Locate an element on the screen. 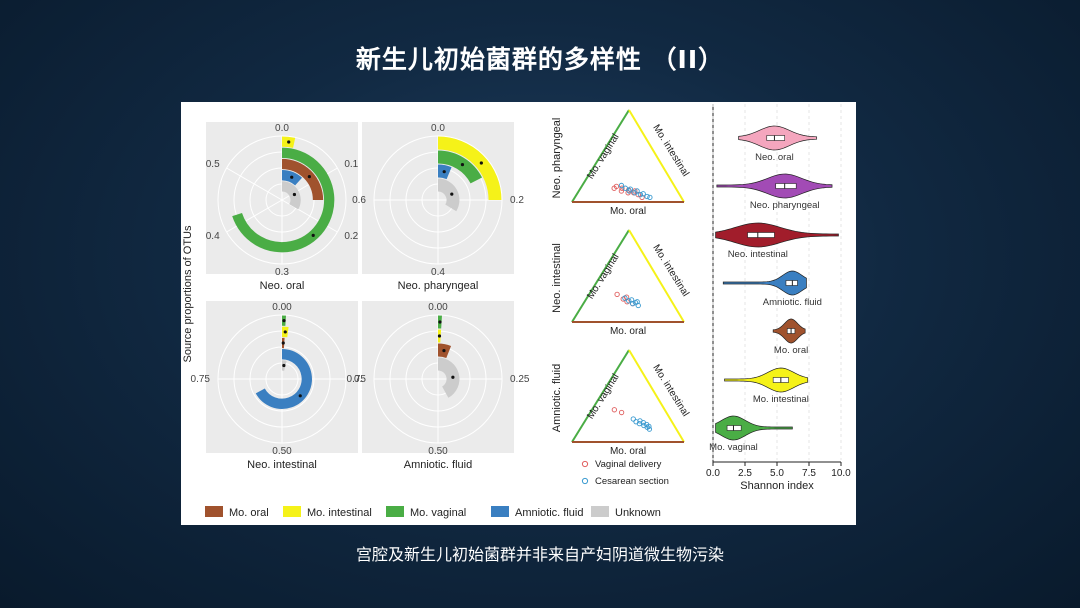 This screenshot has width=1080, height=608. legend-label: Mo. intestinal is located at coordinates (339, 513).